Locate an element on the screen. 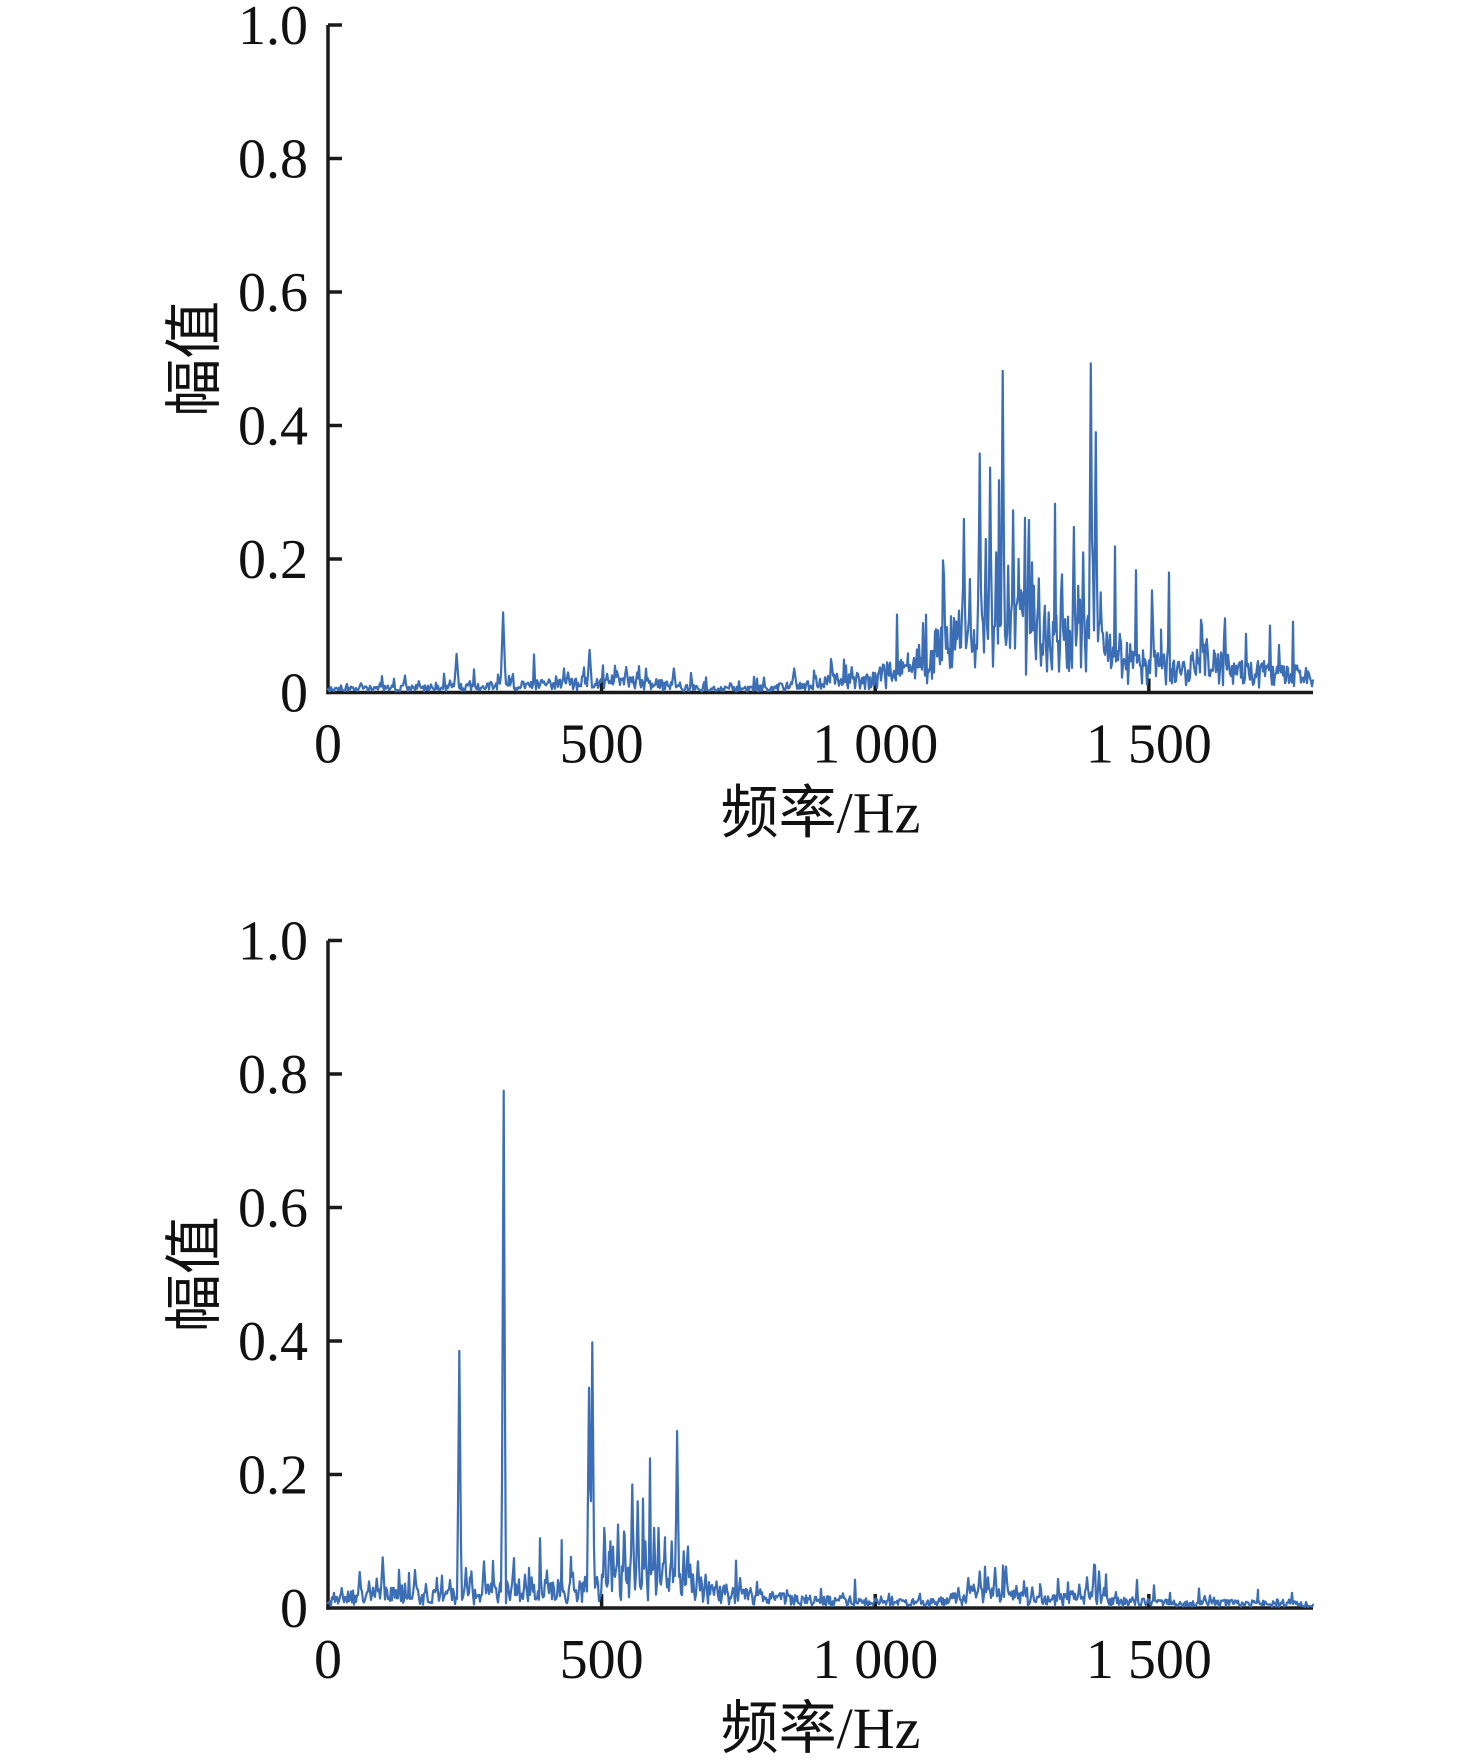 The width and height of the screenshot is (1476, 1760). series-path is located at coordinates (820, 527).